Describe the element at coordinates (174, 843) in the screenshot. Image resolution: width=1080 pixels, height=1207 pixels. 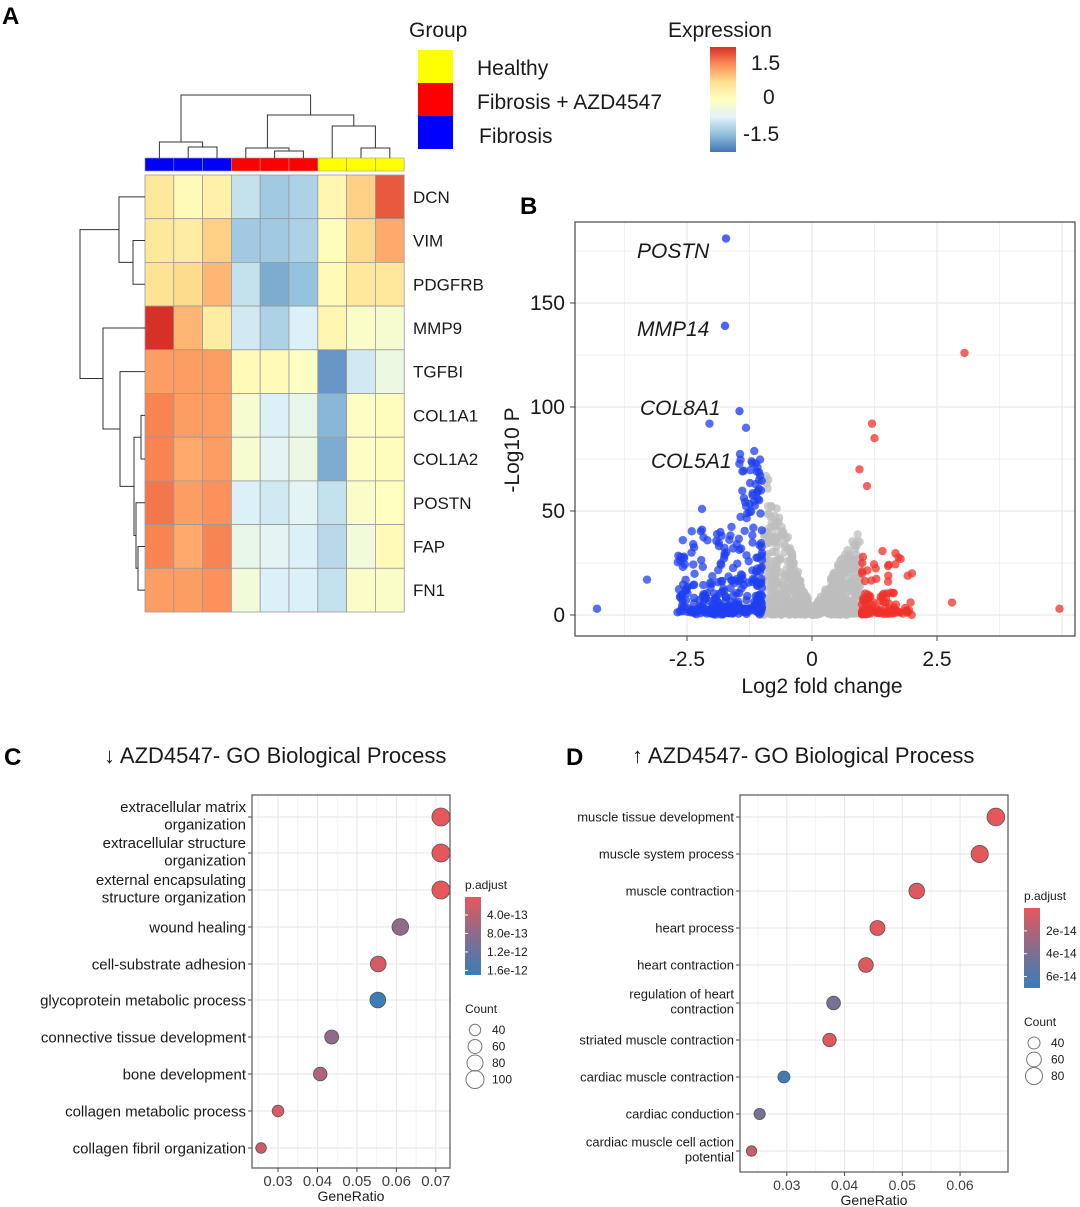
I see `go-term-label: extracellular structure` at that location.